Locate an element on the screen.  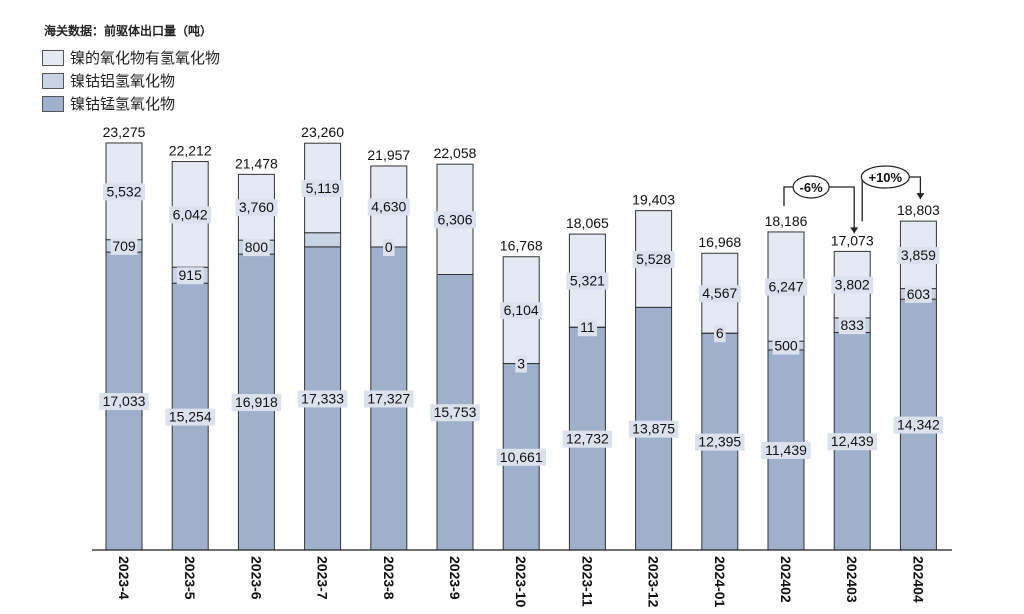
segment-label-1-202402-bg is located at coordinates (786, 346).